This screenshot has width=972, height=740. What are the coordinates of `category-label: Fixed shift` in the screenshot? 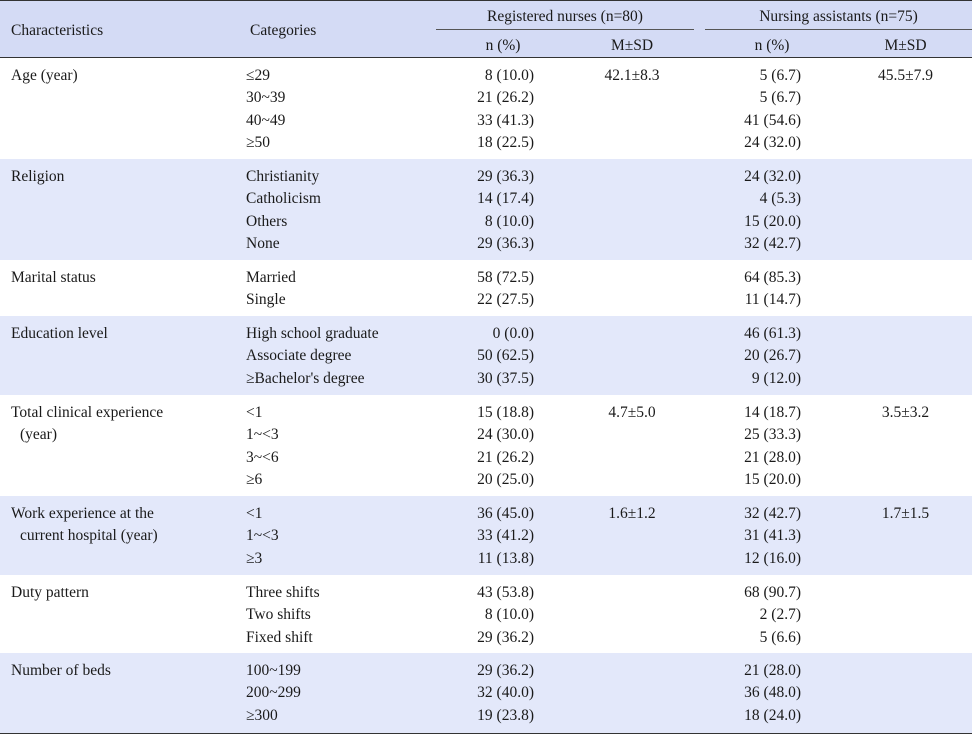 It's located at (279, 637).